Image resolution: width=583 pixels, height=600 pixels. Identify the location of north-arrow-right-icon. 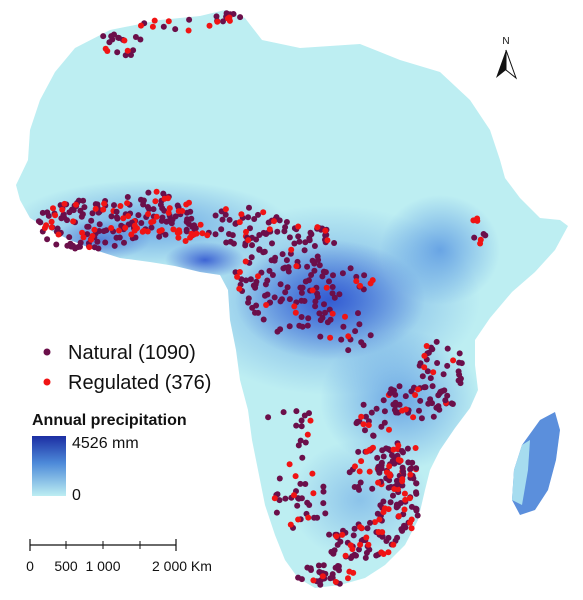
(511, 64).